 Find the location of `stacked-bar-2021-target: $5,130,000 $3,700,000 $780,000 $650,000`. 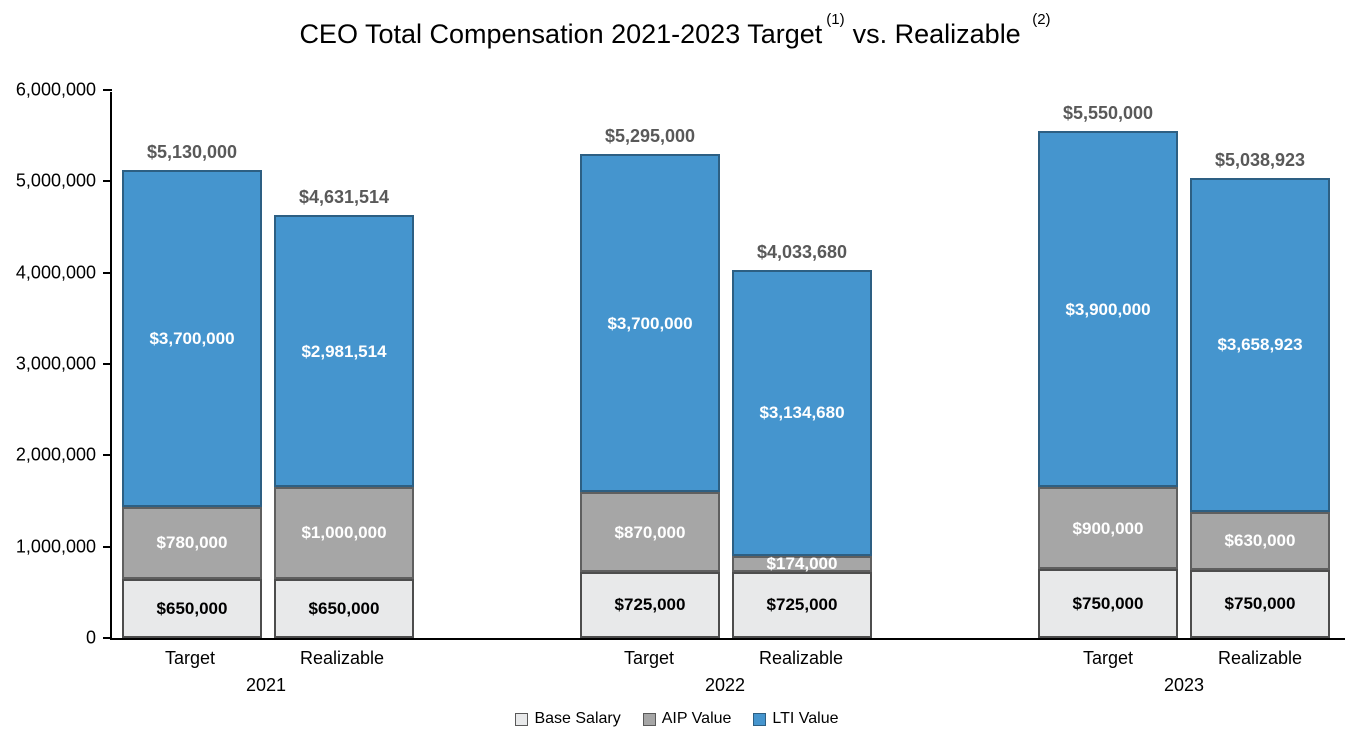

stacked-bar-2021-target: $5,130,000 $3,700,000 $780,000 $650,000 is located at coordinates (192, 390).